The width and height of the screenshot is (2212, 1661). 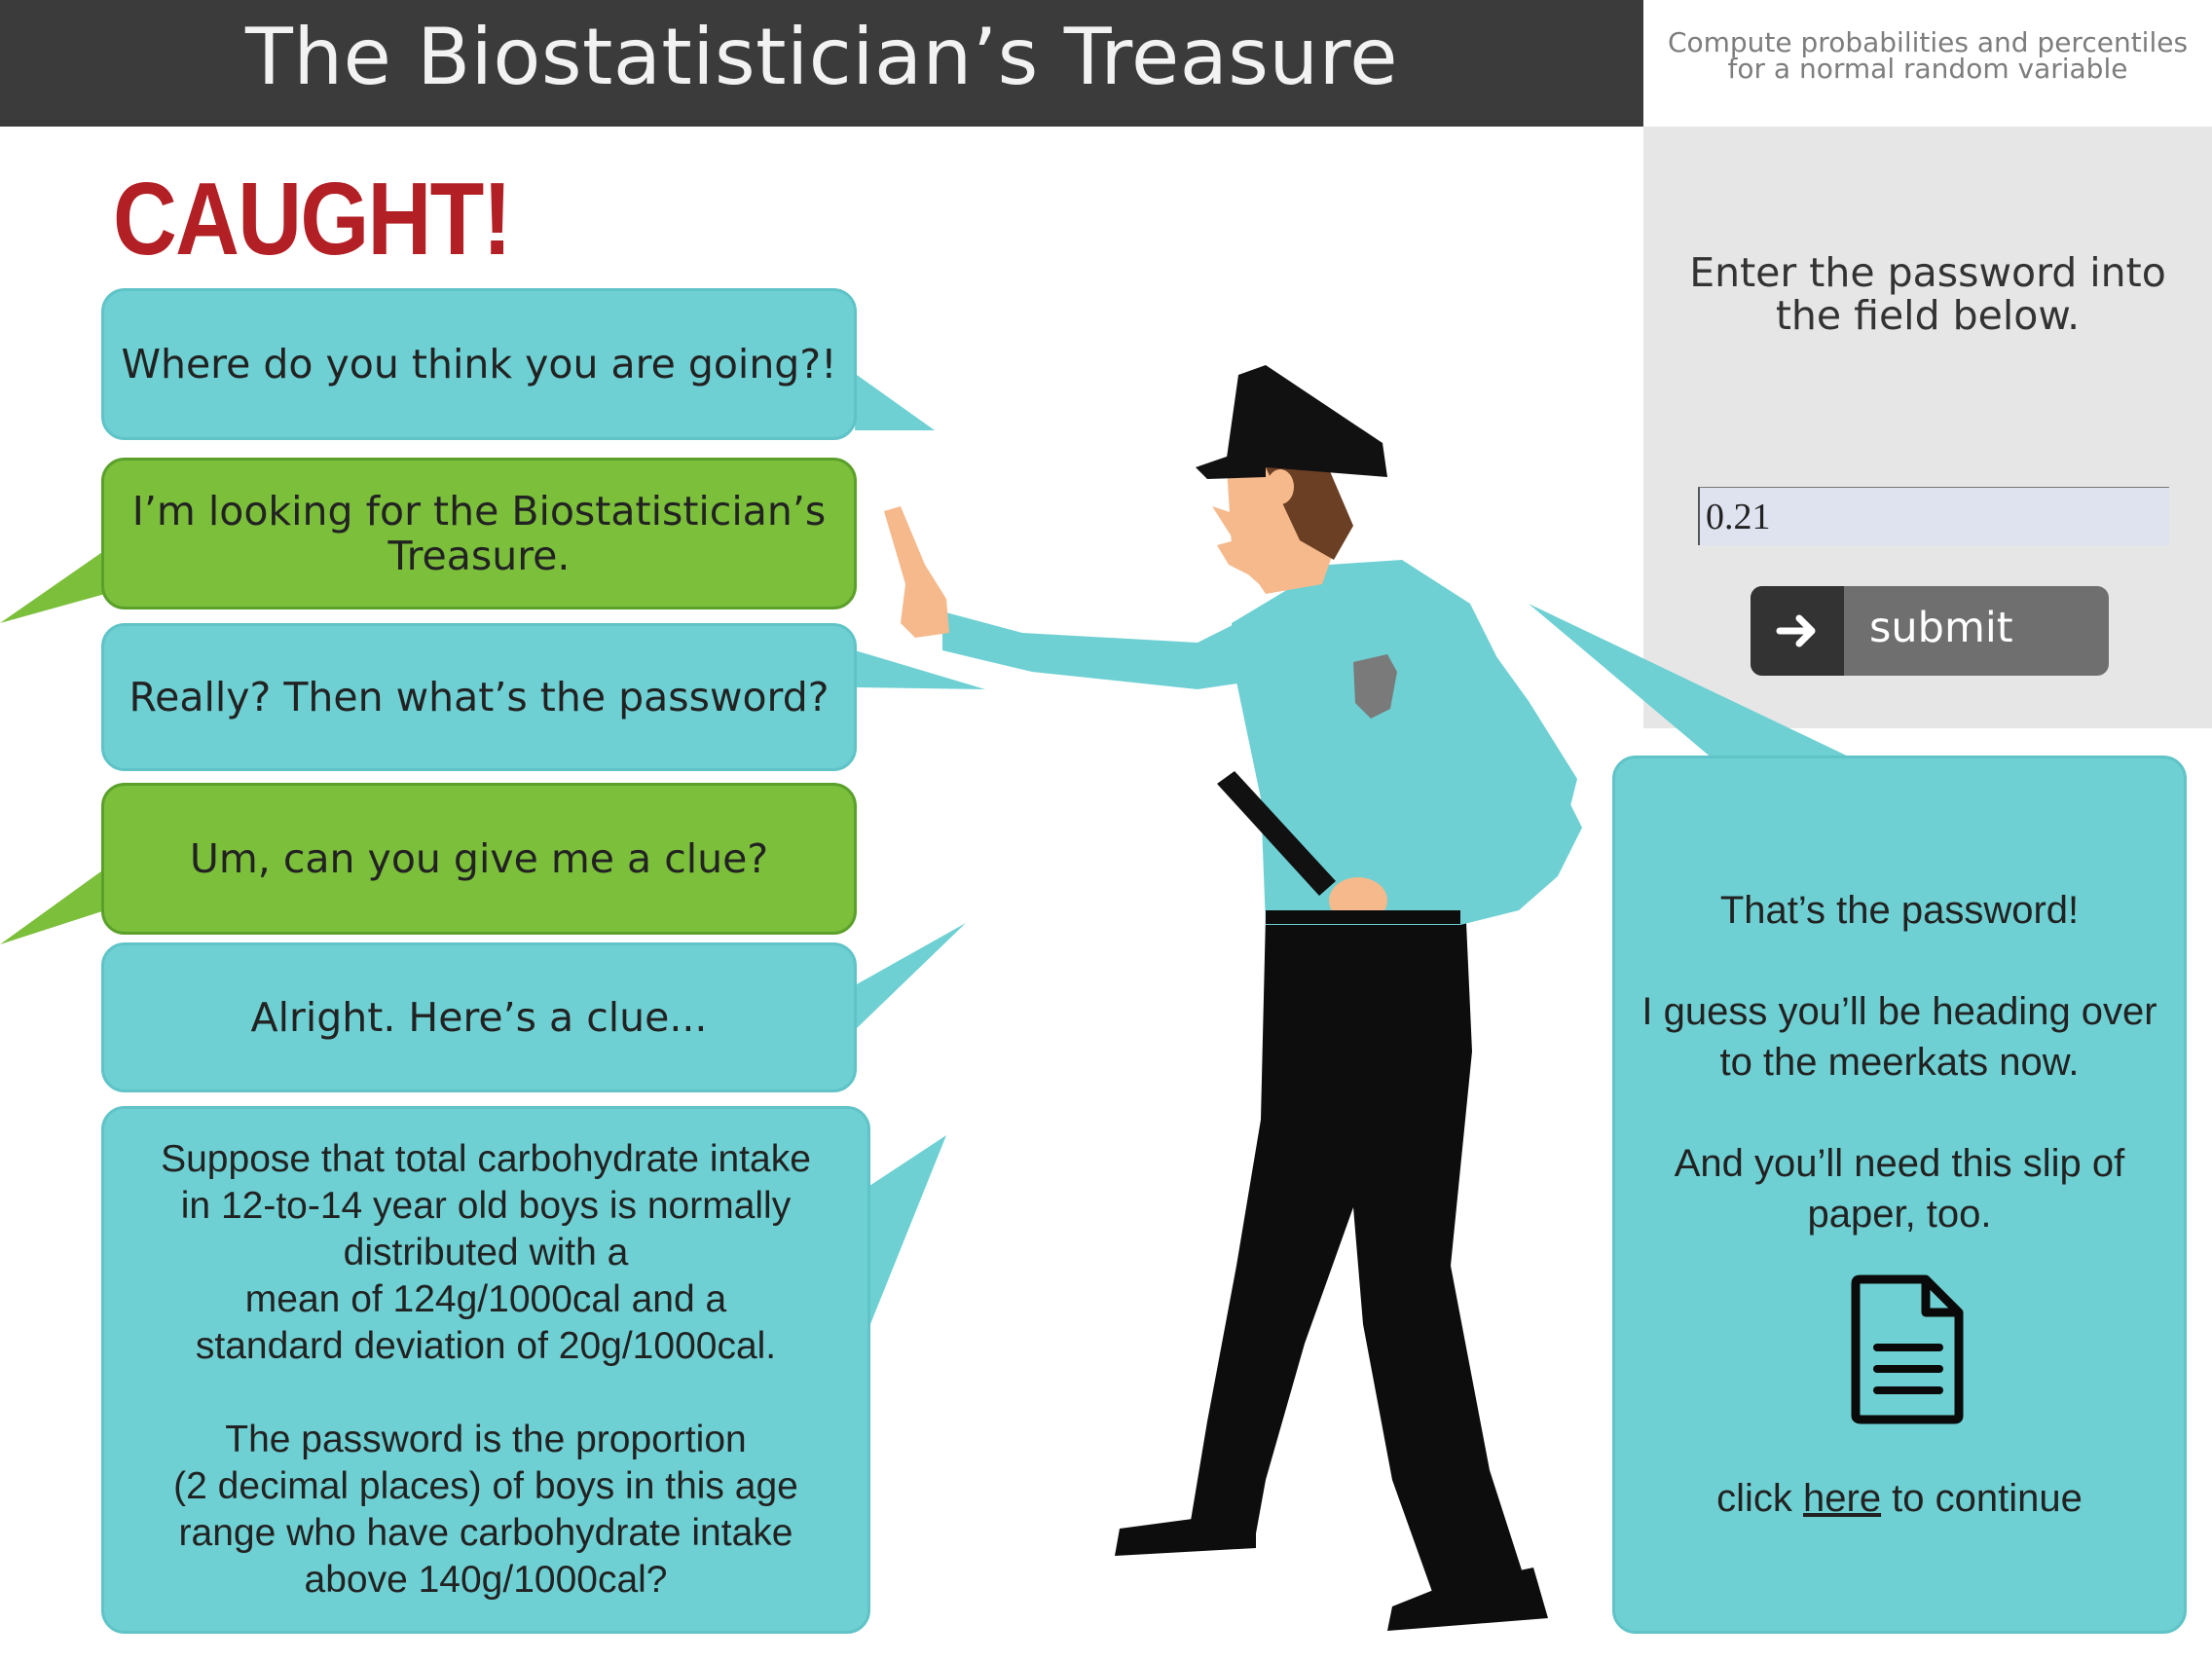 I want to click on clue-line: (2 decimal places) of boys in this age, so click(x=485, y=1486).